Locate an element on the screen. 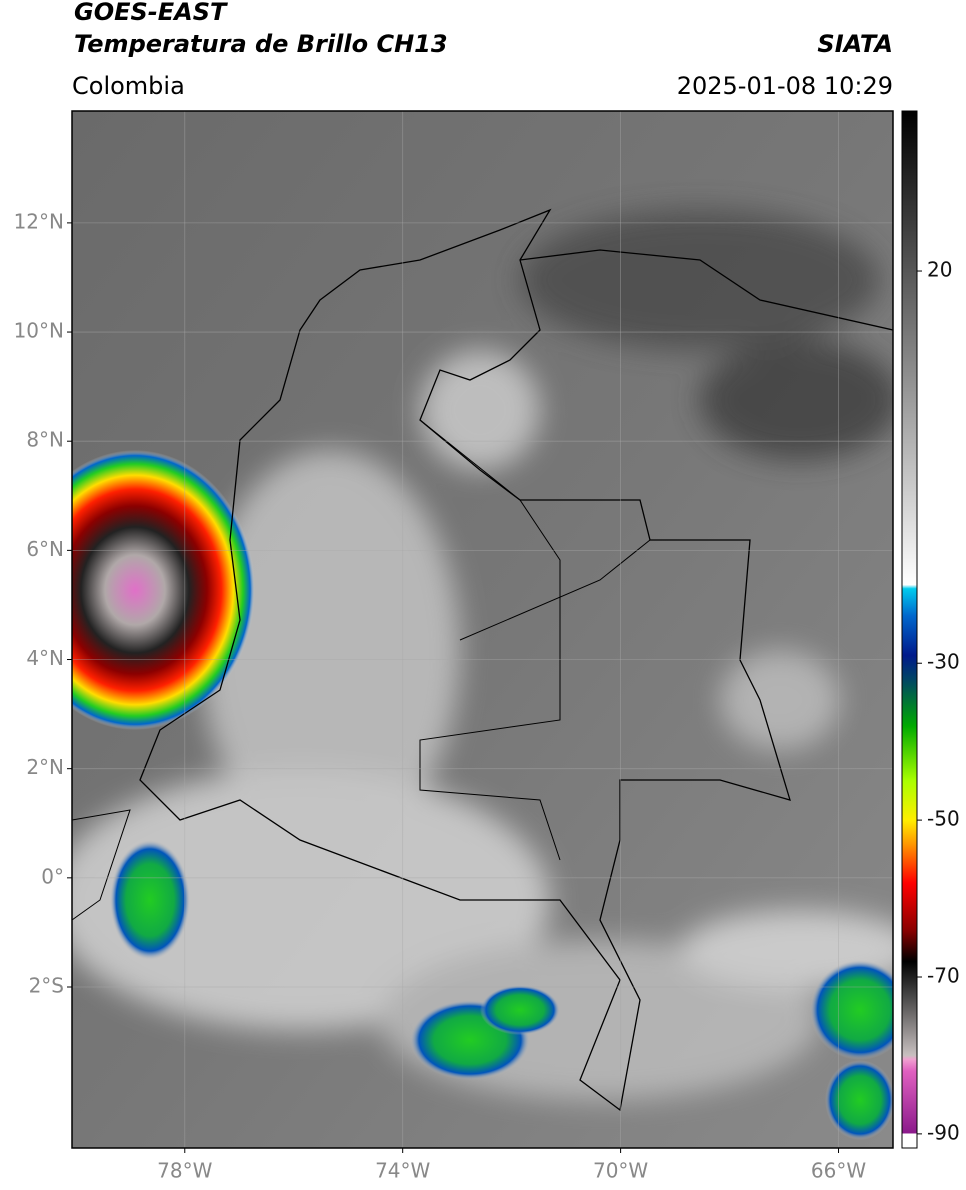  y-tick-label: 6°N is located at coordinates (45, 549).